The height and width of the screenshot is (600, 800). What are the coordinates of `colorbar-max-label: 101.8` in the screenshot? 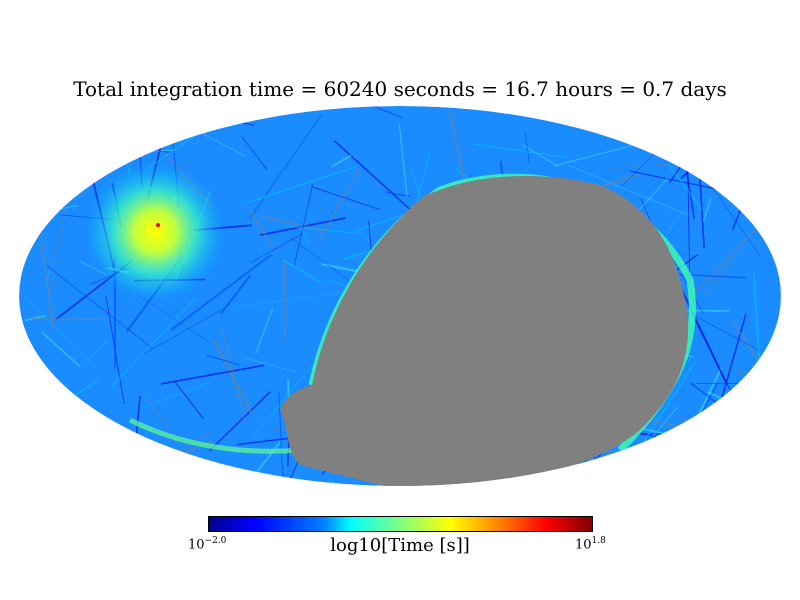 It's located at (590, 544).